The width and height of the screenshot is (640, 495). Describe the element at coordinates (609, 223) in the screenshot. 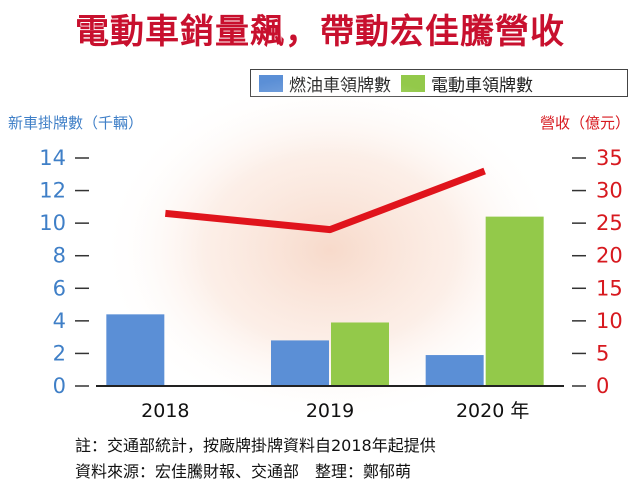

I see `right-tick-label: 25` at that location.